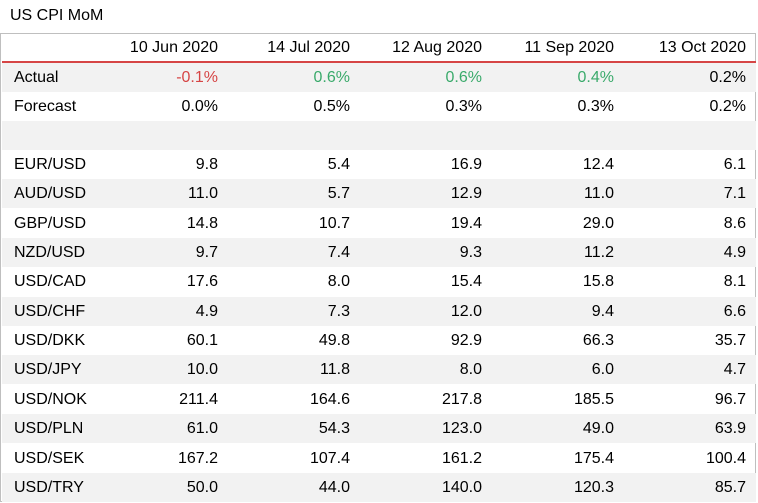  What do you see at coordinates (602, 311) in the screenshot?
I see `pair-value: 9.4` at bounding box center [602, 311].